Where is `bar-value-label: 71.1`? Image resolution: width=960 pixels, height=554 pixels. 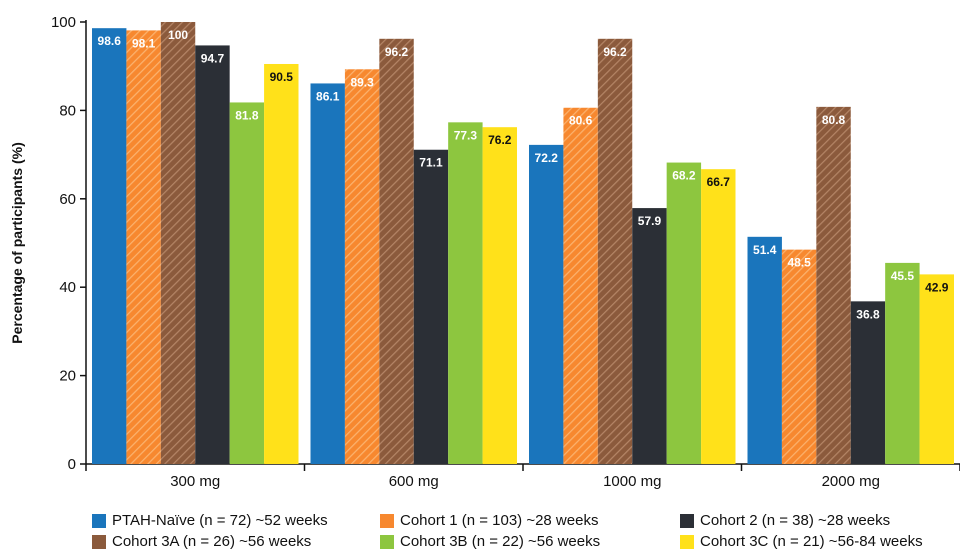 bar-value-label: 71.1 is located at coordinates (431, 163).